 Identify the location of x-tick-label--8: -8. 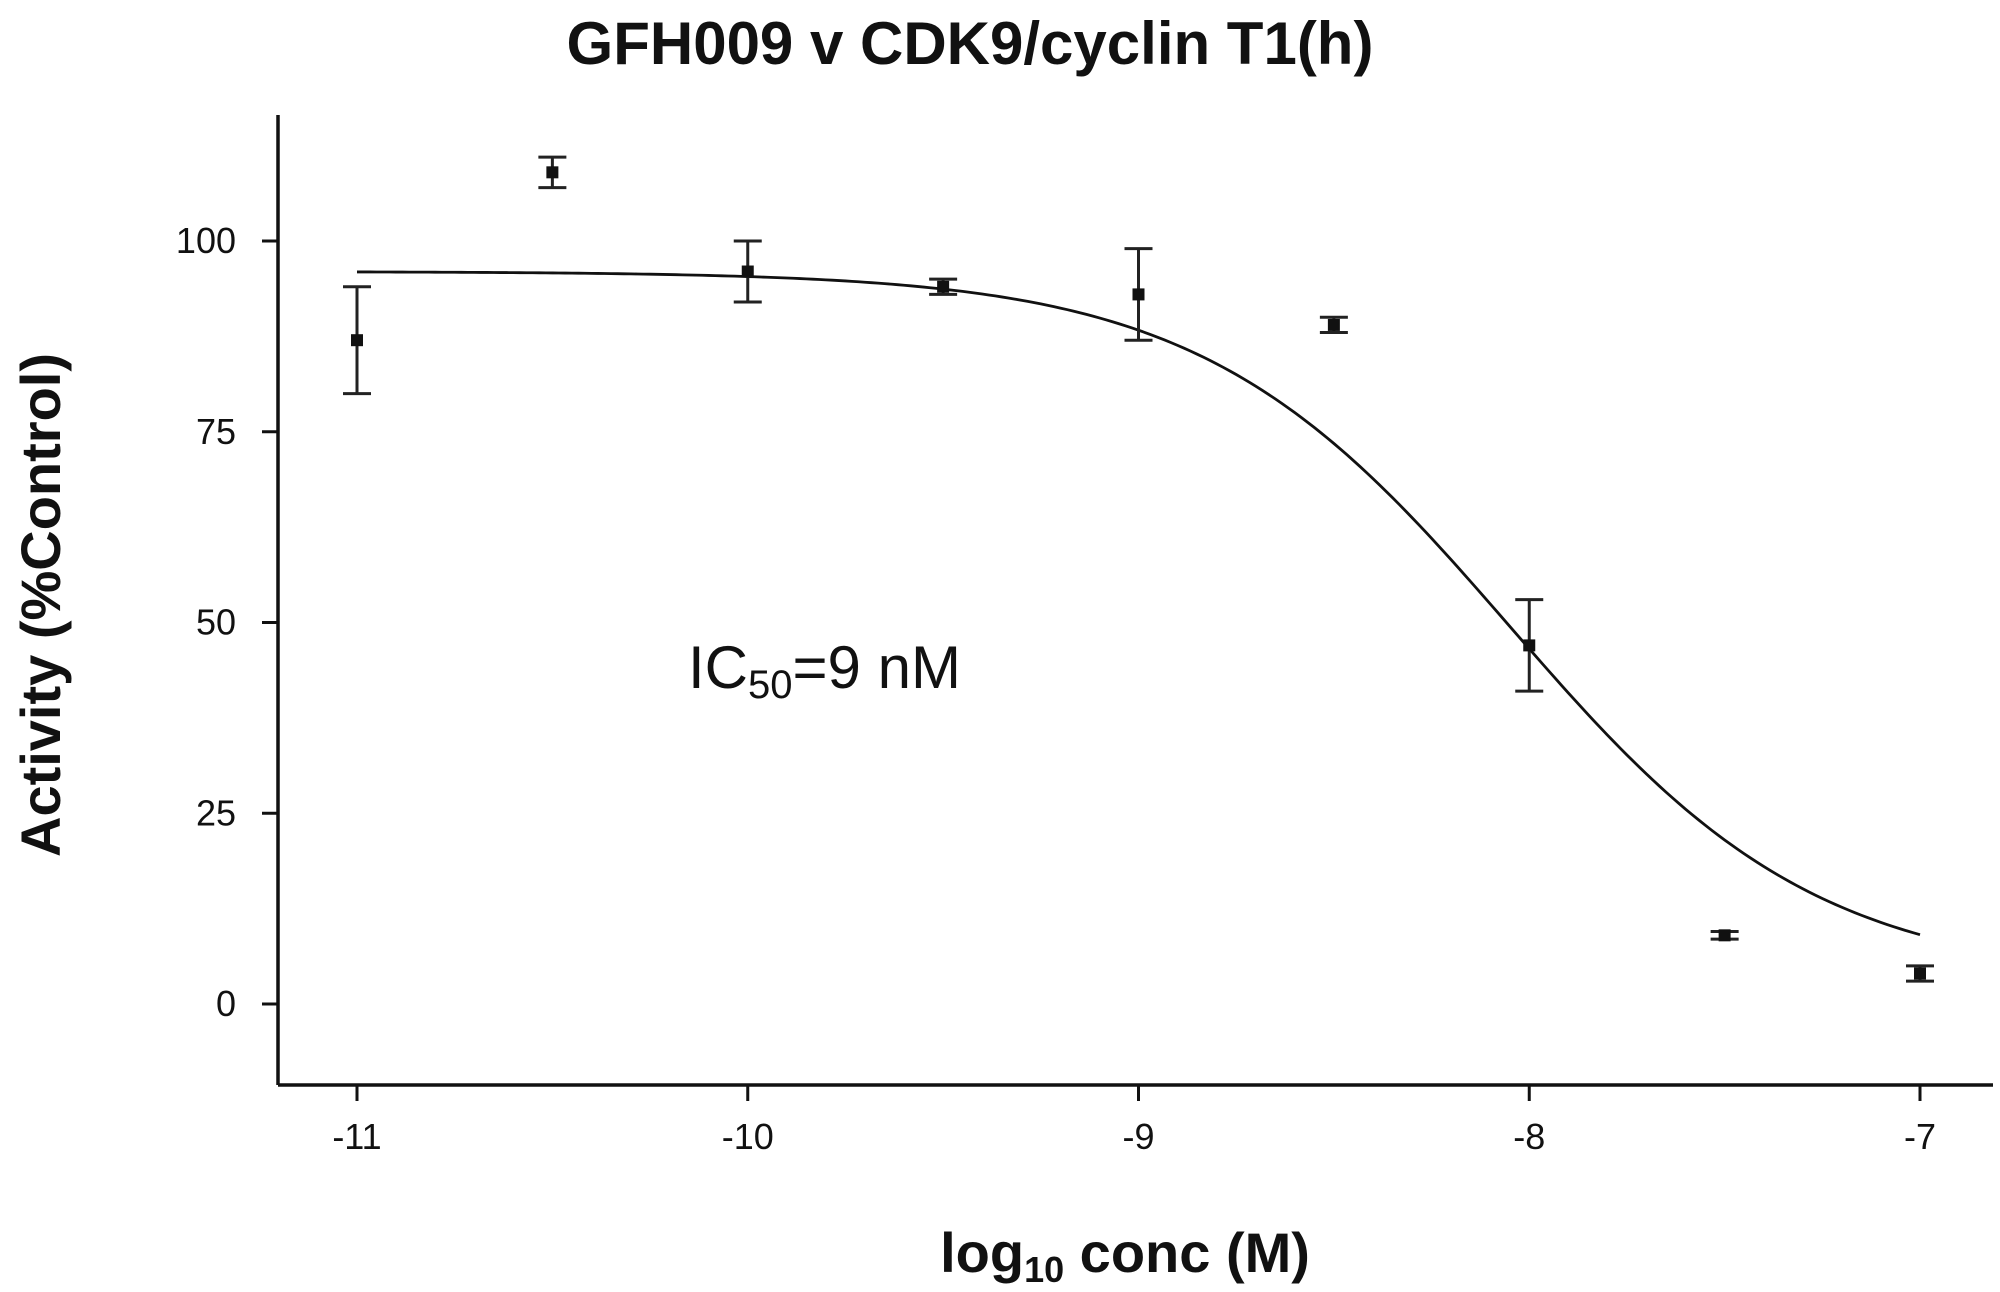
(1529, 1136).